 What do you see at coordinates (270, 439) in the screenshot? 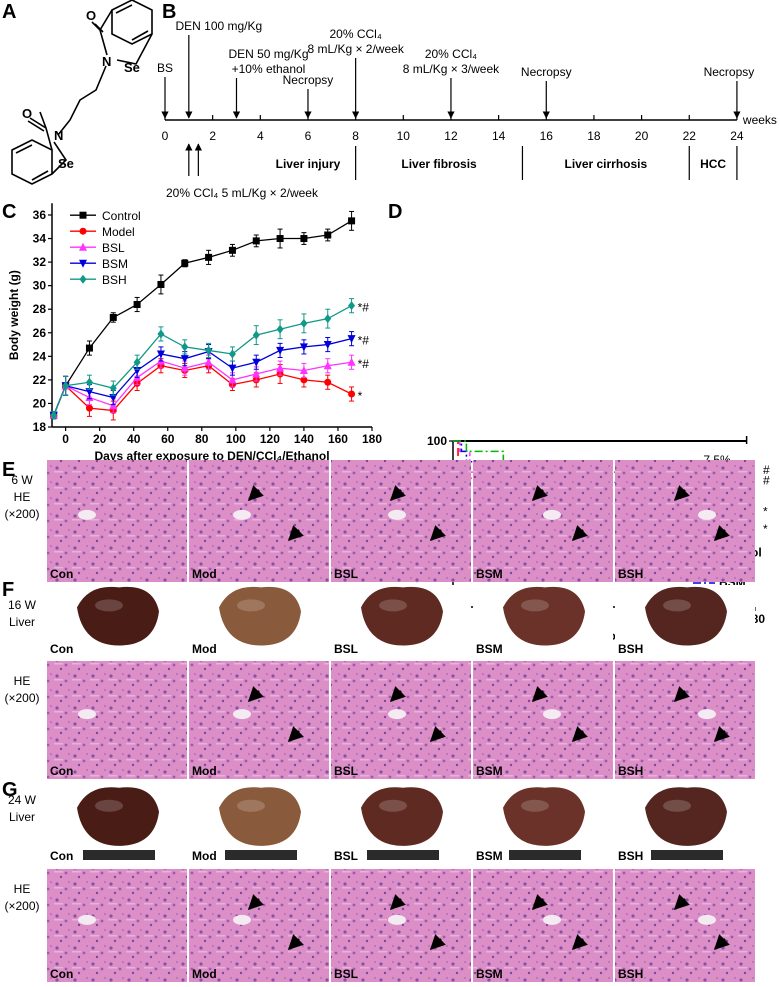
I see `x-tick-label: 120` at bounding box center [270, 439].